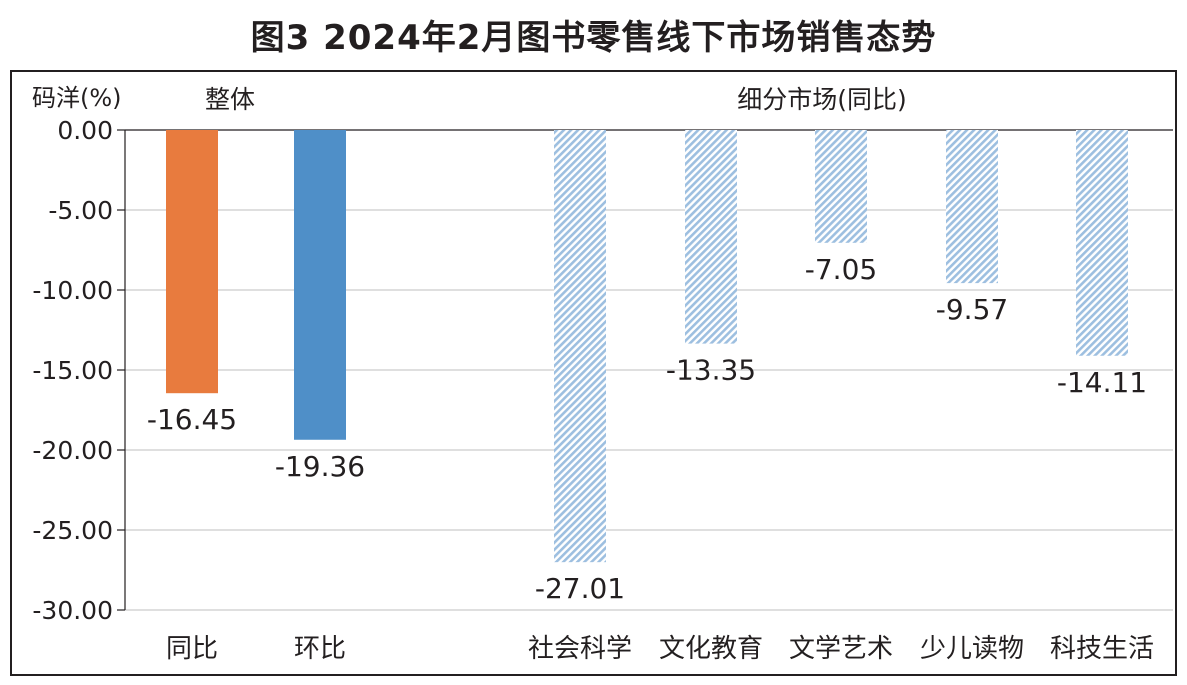 The image size is (1187, 685). I want to click on data-label: -7.05, so click(841, 269).